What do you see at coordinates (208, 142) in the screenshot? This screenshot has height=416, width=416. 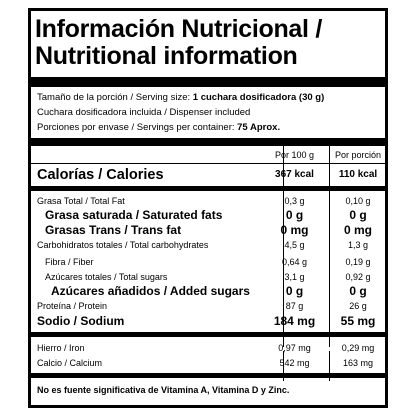 I see `thick-divider-serving` at bounding box center [208, 142].